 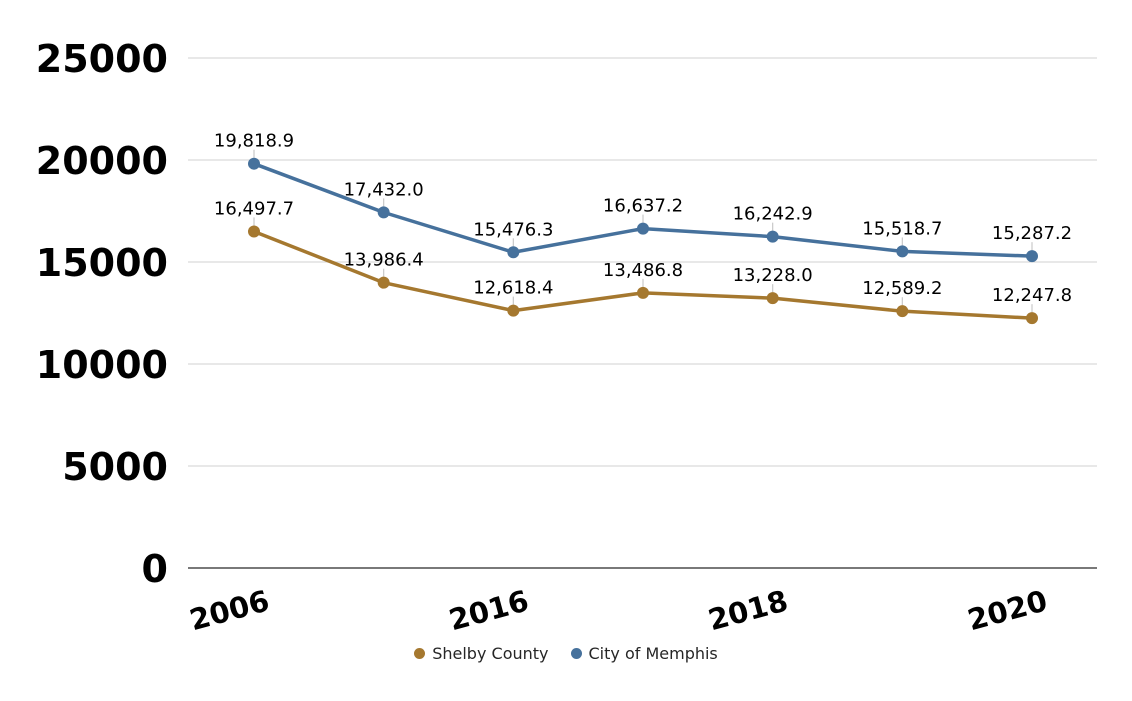 What do you see at coordinates (102, 161) in the screenshot?
I see `y-axis-tick-label: 20000` at bounding box center [102, 161].